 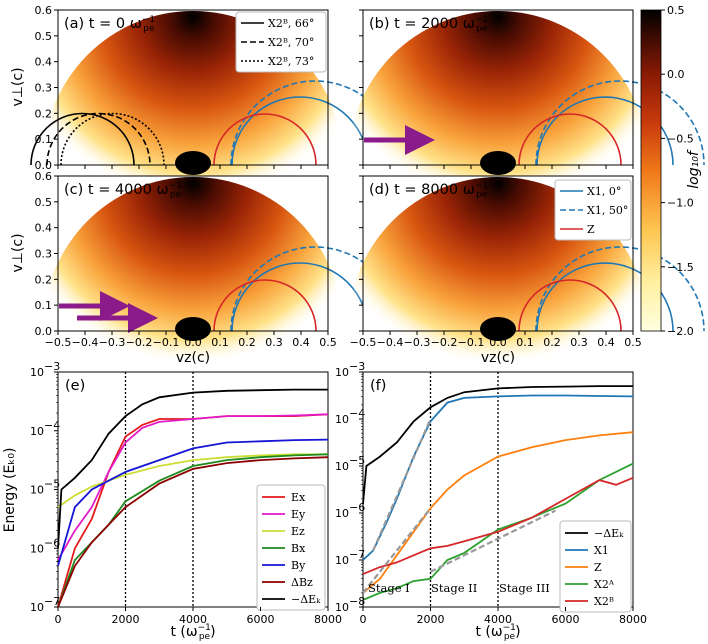 I want to click on legend-d-item: X1, 0°, so click(x=604, y=191).